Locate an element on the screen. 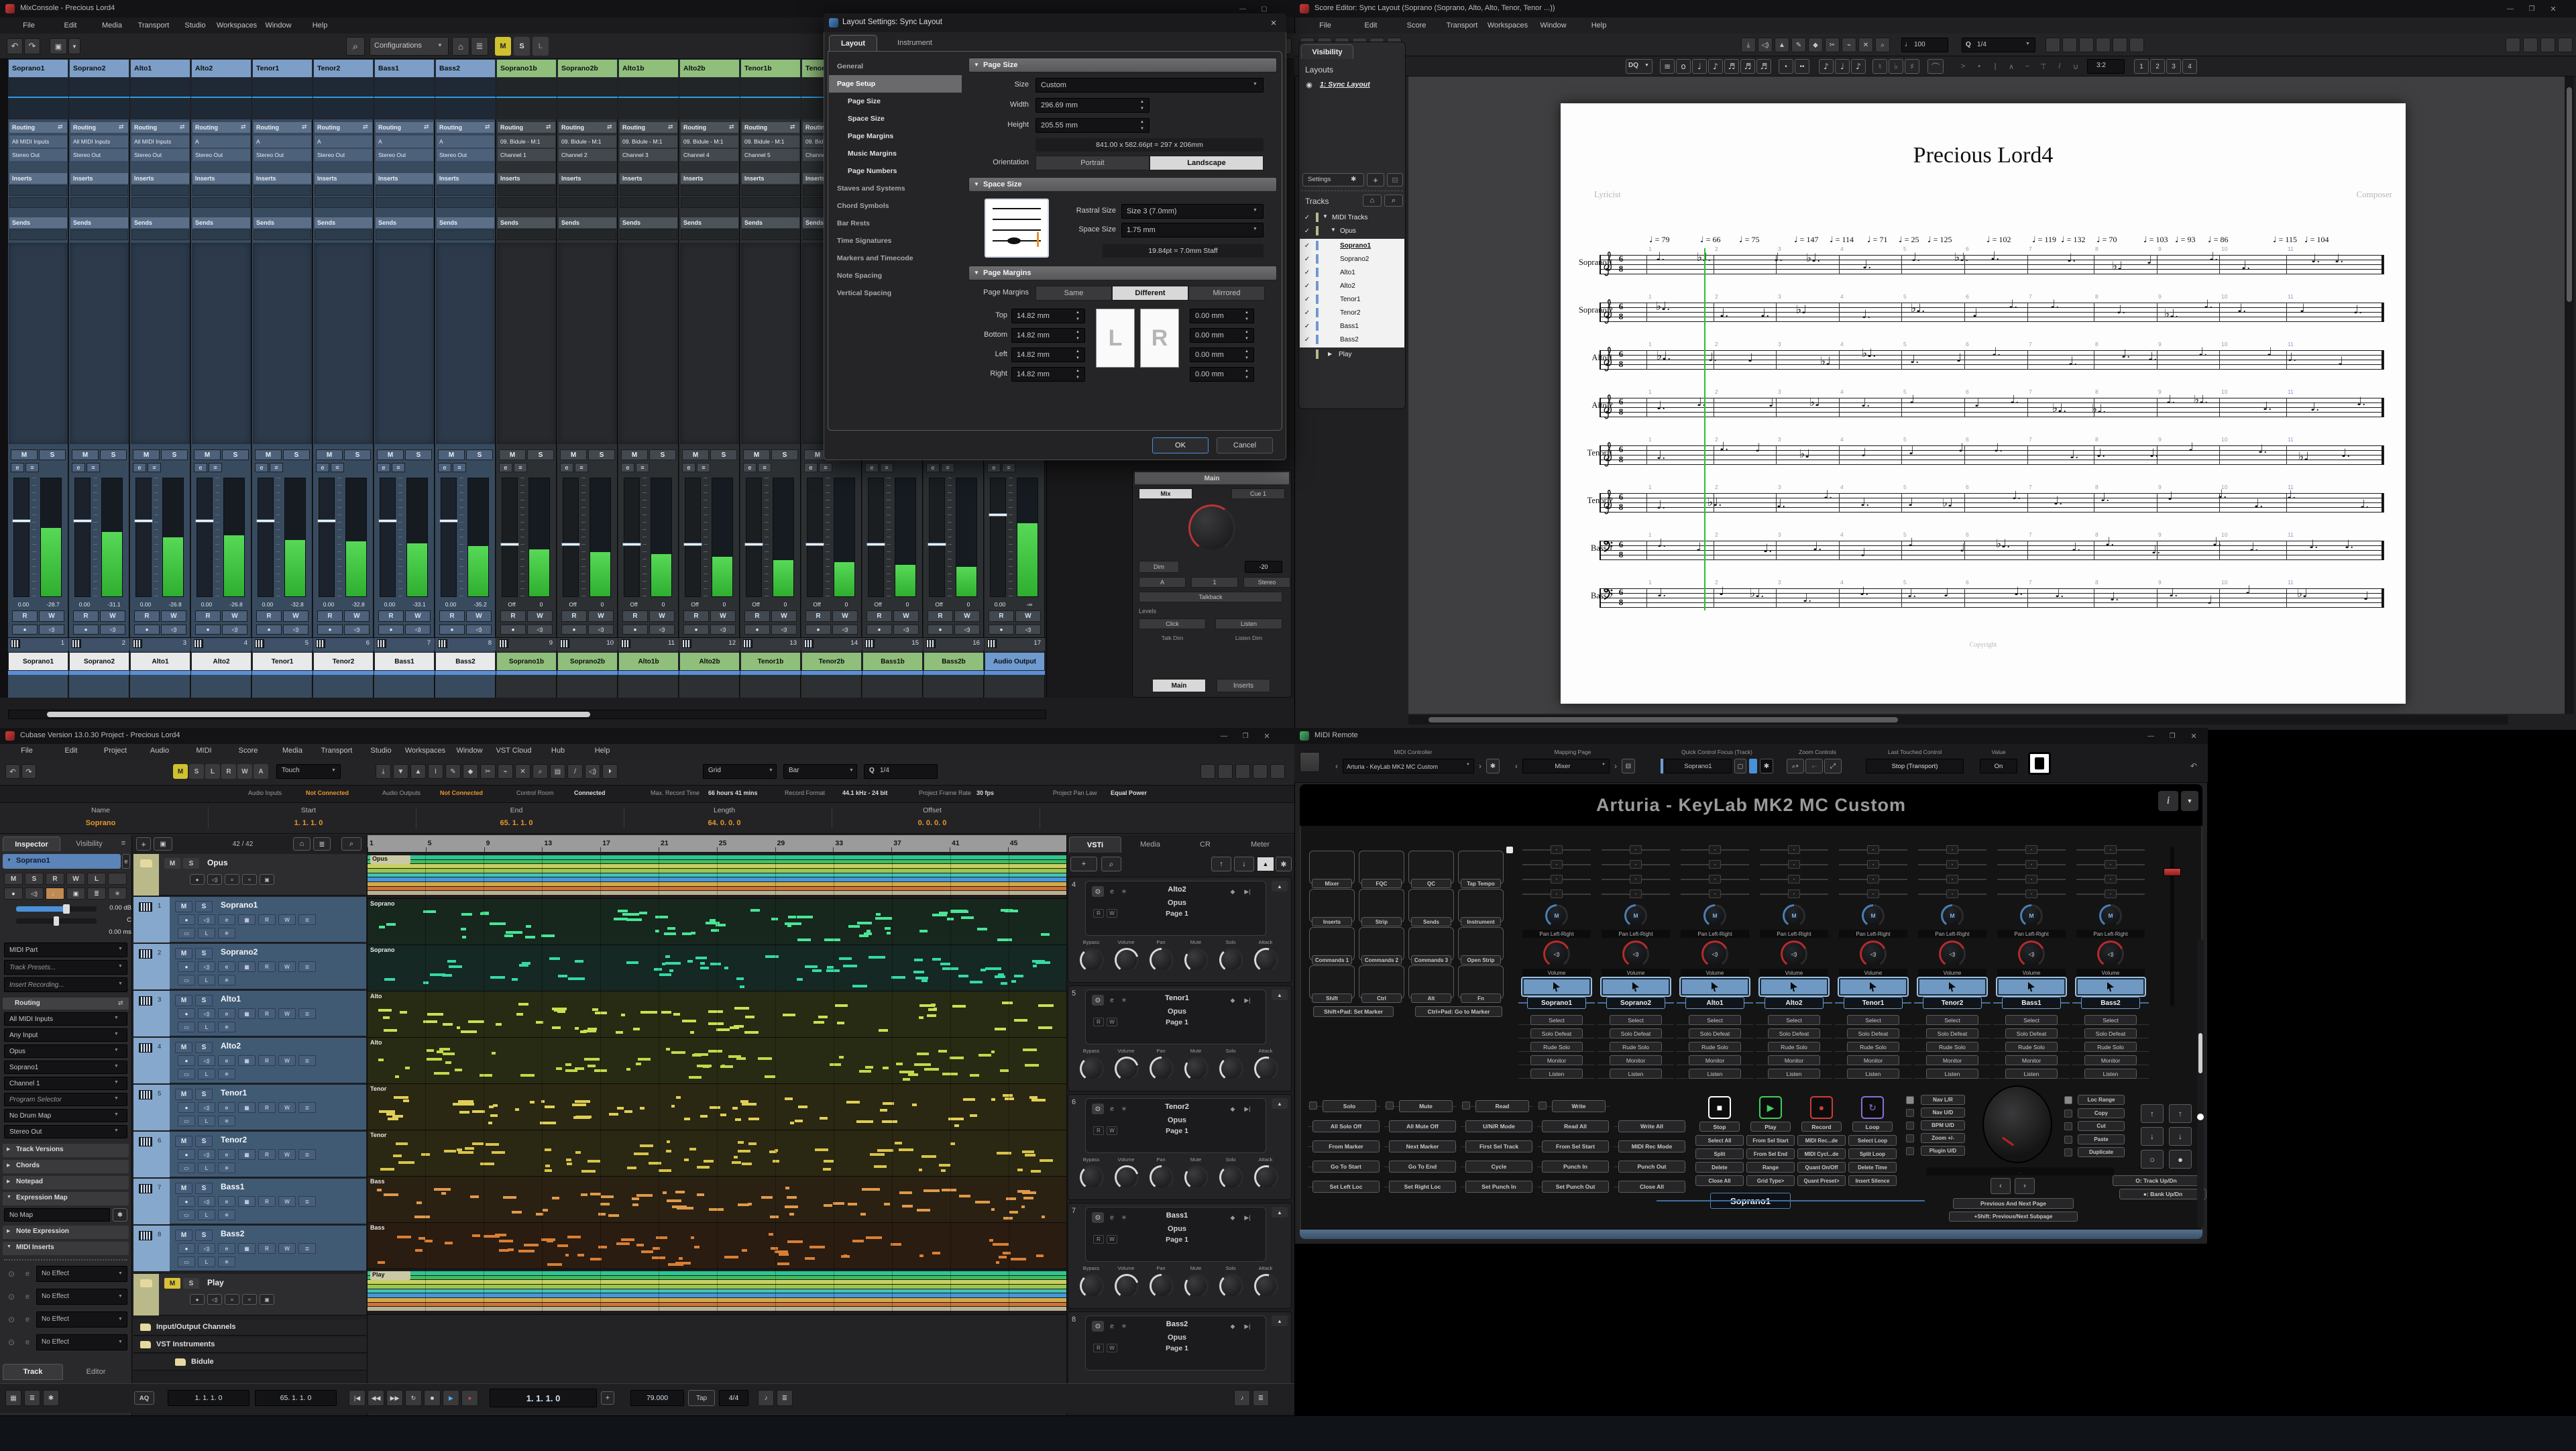 This screenshot has height=1451, width=2576. add-layout-button: + is located at coordinates (1375, 179).